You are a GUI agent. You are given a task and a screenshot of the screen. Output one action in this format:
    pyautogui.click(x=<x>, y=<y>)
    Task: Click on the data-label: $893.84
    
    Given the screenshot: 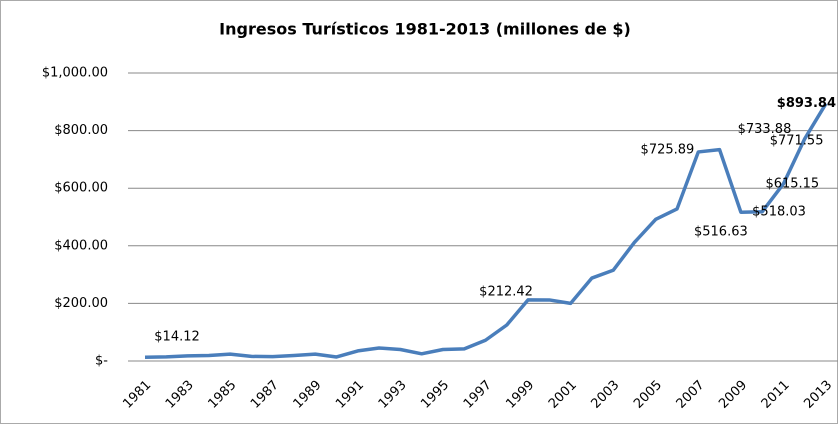 What is the action you would take?
    pyautogui.click(x=806, y=103)
    